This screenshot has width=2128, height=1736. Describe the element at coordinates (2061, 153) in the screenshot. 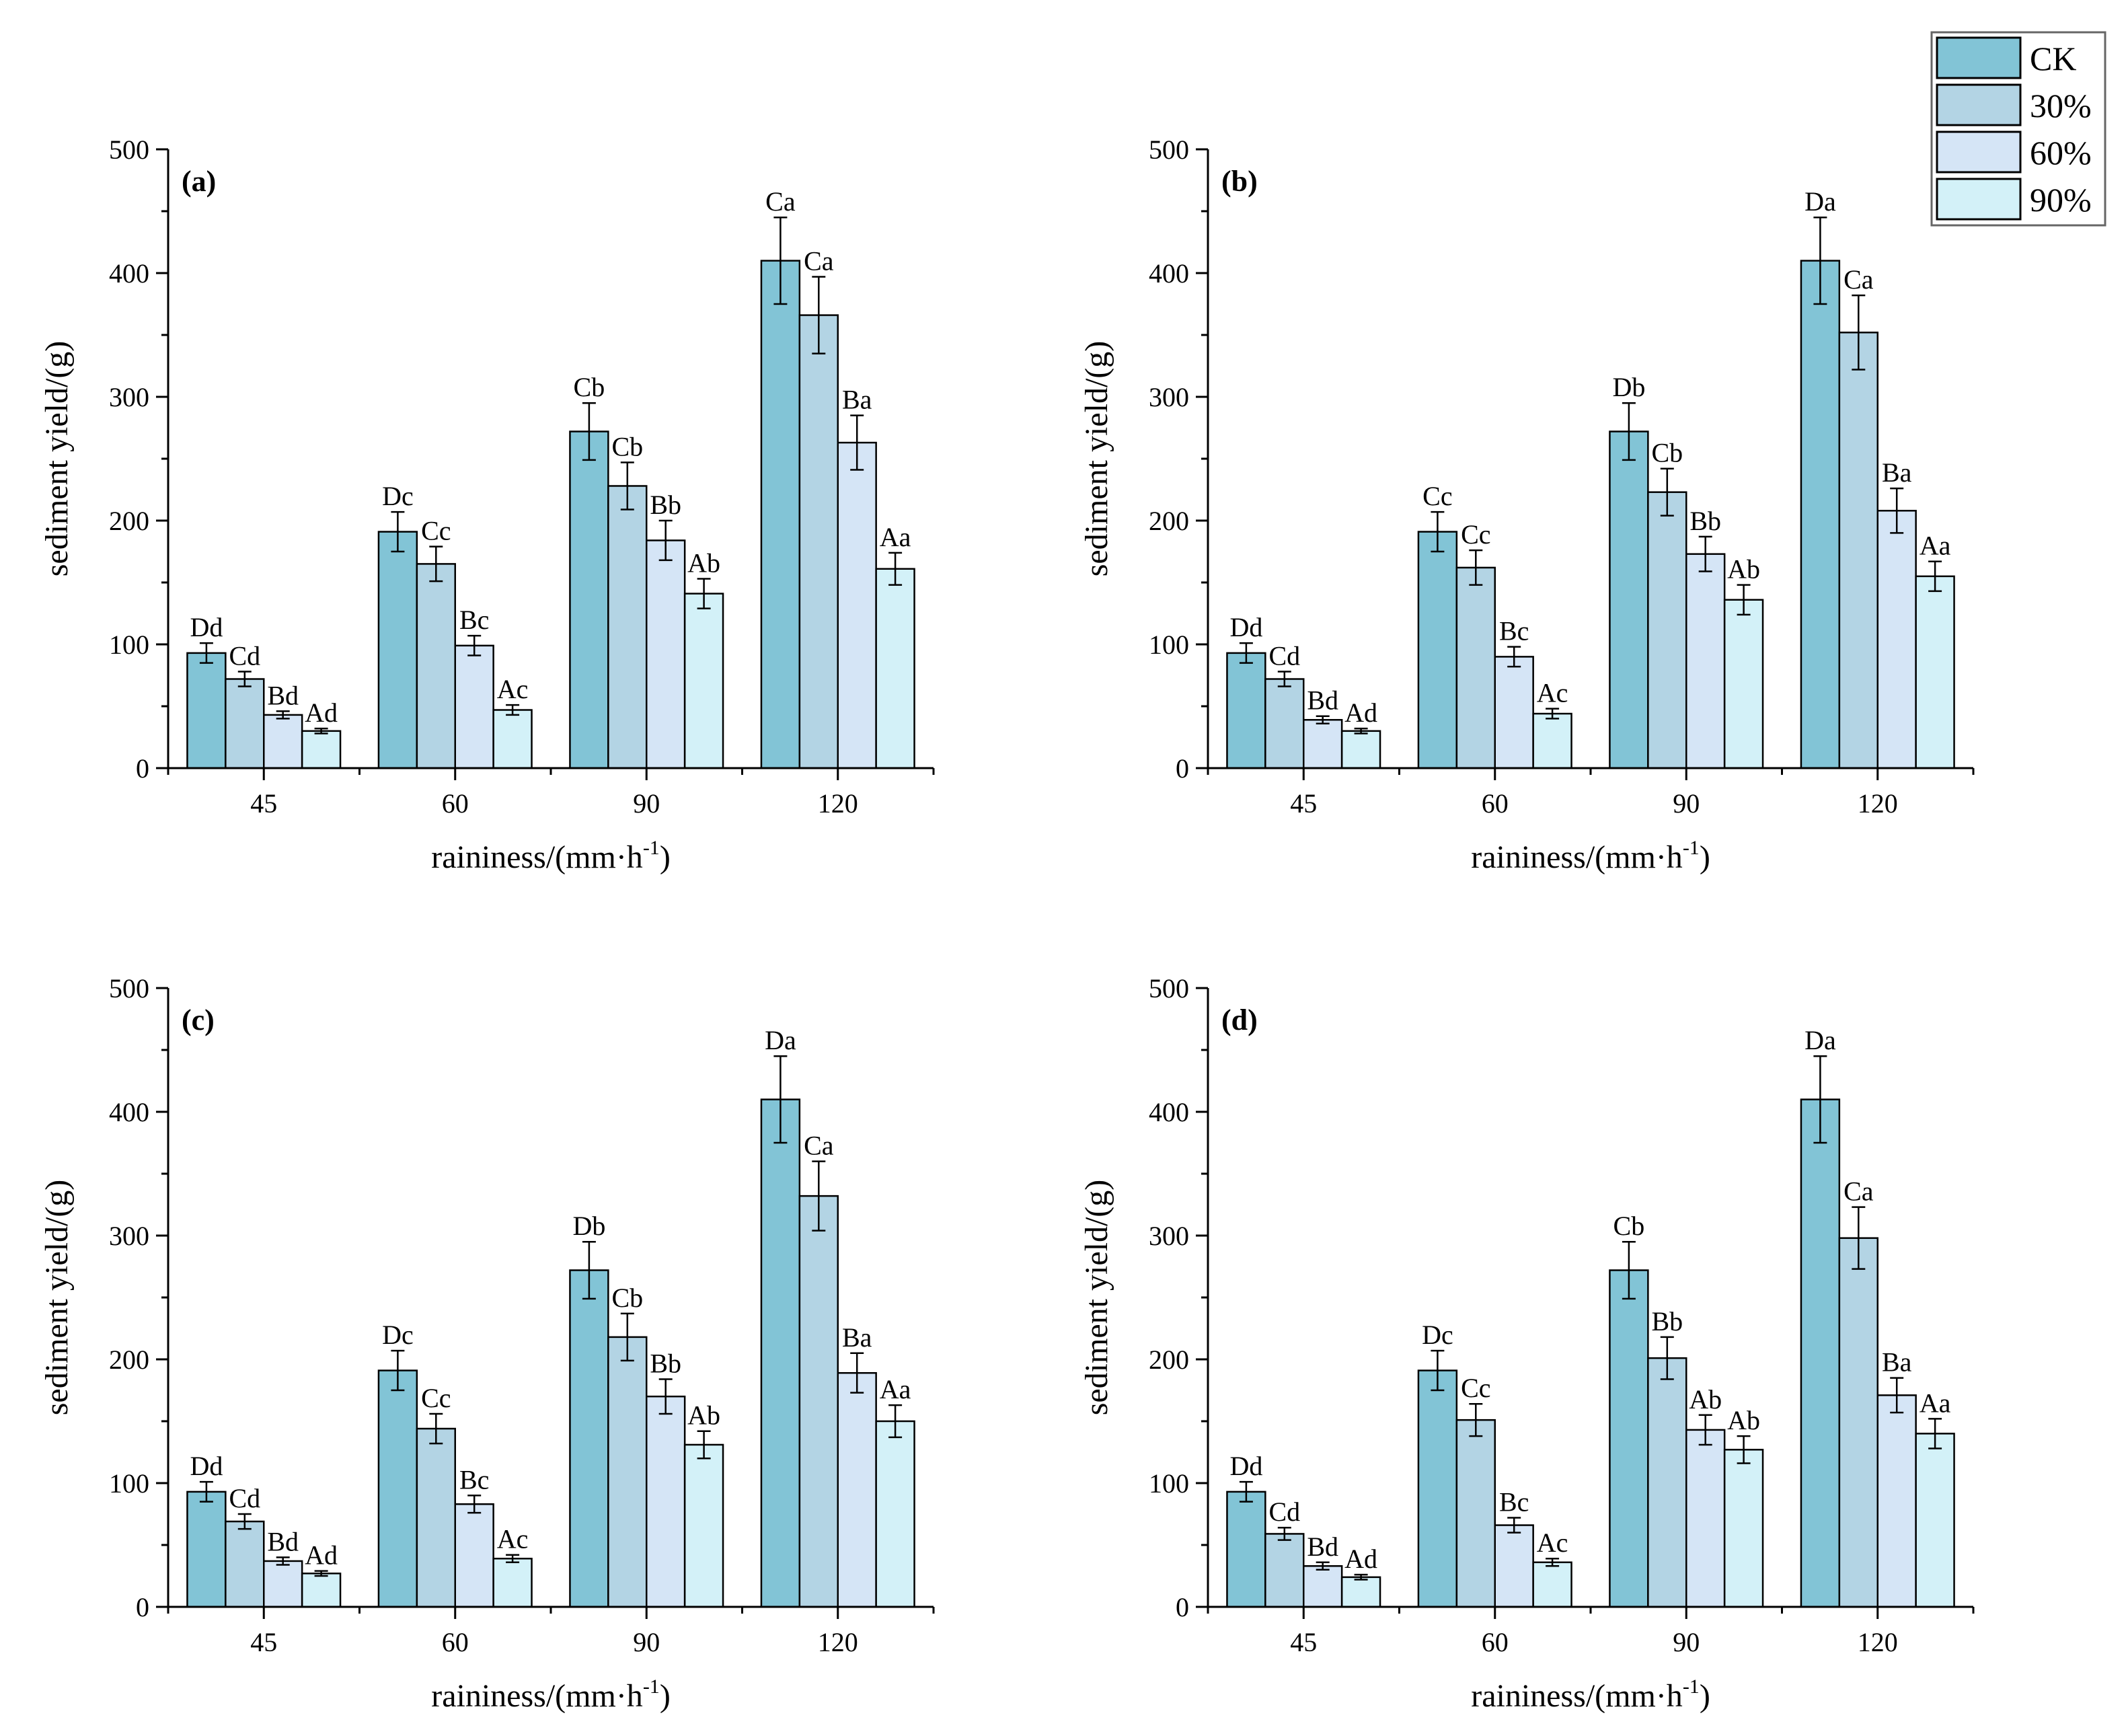

I see `legend-label: 60%` at that location.